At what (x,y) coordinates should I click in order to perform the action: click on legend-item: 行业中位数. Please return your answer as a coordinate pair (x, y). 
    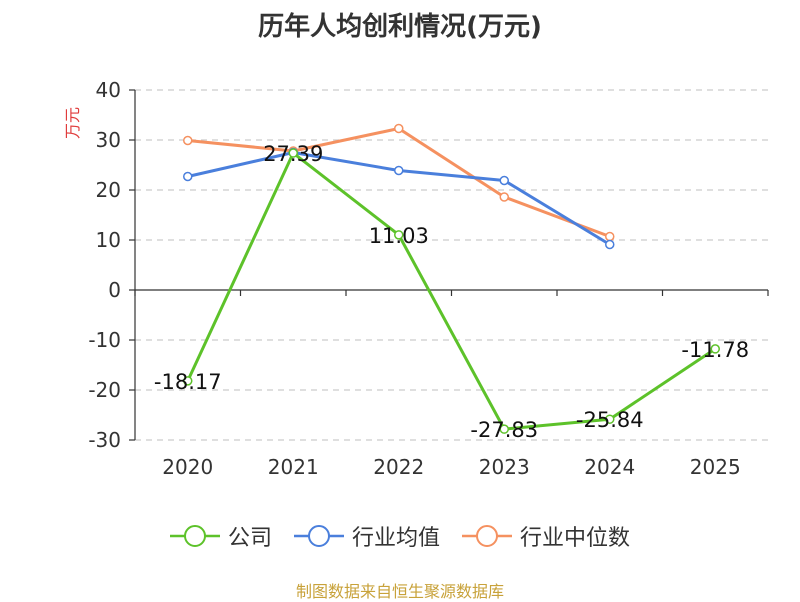
    Looking at the image, I should click on (546, 536).